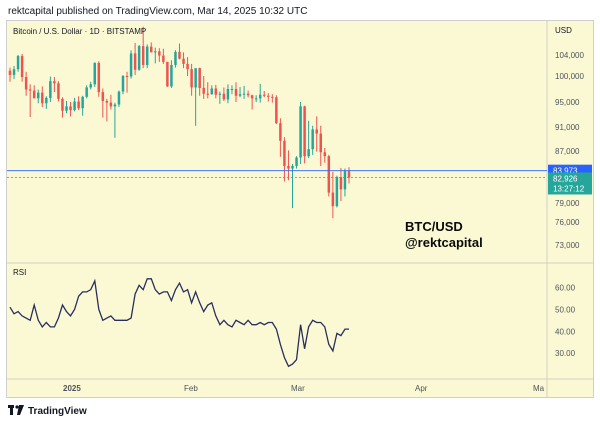  I want to click on current-price-label: 82,926, so click(565, 178).